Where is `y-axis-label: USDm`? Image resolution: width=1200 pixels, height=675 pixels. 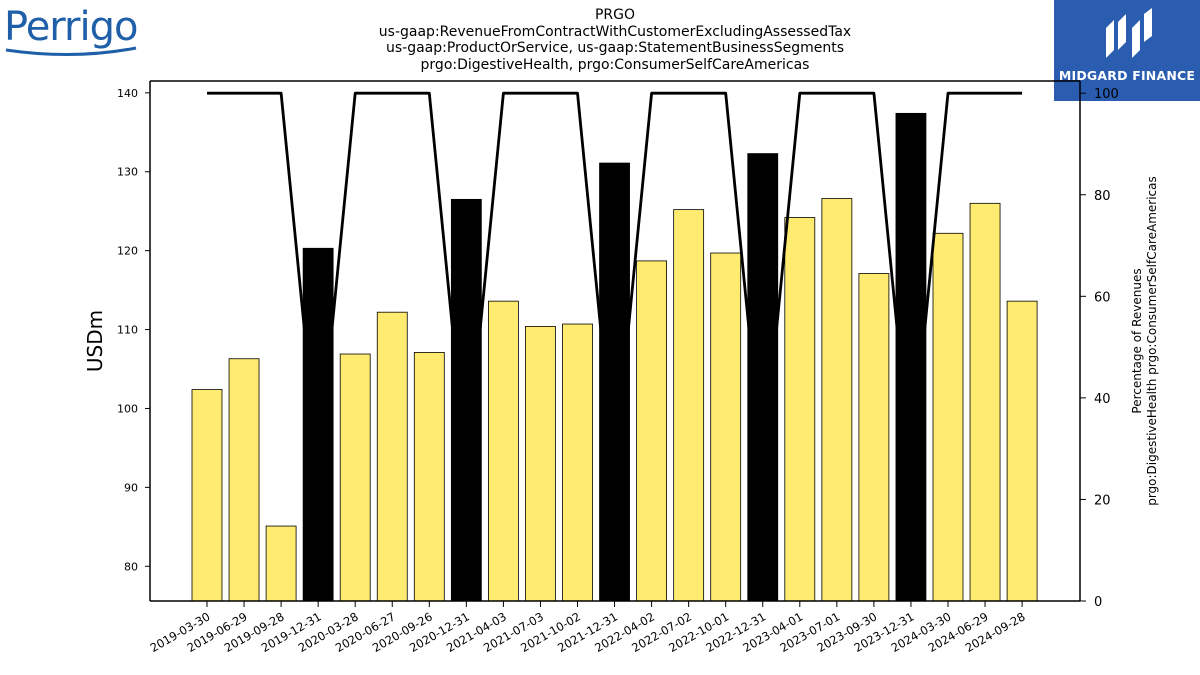 y-axis-label: USDm is located at coordinates (95, 341).